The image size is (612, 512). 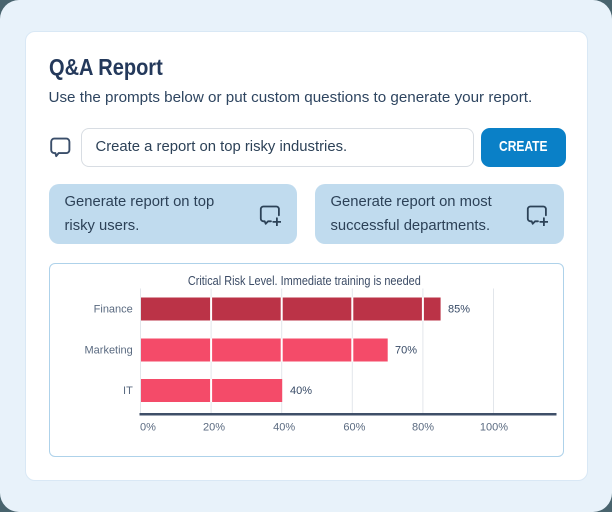 What do you see at coordinates (148, 428) in the screenshot?
I see `svg-text: 0%` at bounding box center [148, 428].